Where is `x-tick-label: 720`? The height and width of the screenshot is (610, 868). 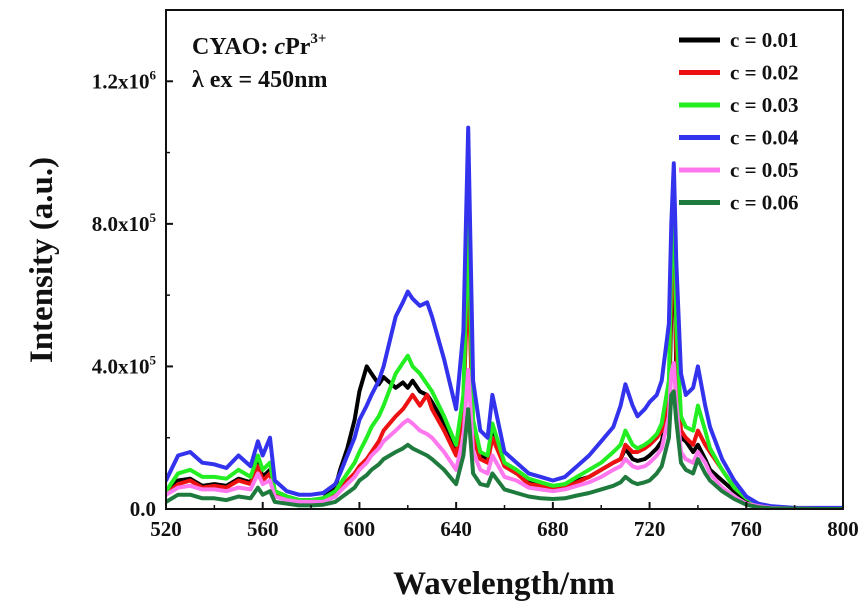
x-tick-label: 720 is located at coordinates (650, 529).